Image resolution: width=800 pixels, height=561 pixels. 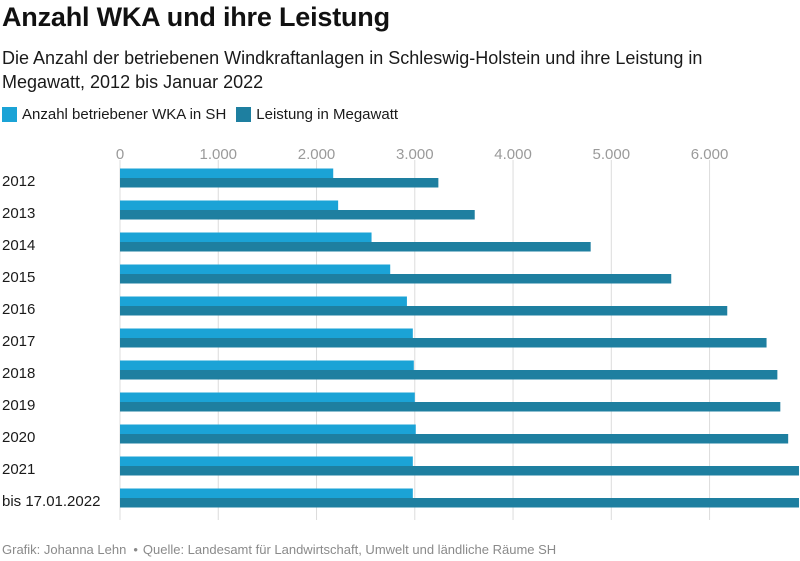 What do you see at coordinates (218, 154) in the screenshot?
I see `x-tick-label: 1.000` at bounding box center [218, 154].